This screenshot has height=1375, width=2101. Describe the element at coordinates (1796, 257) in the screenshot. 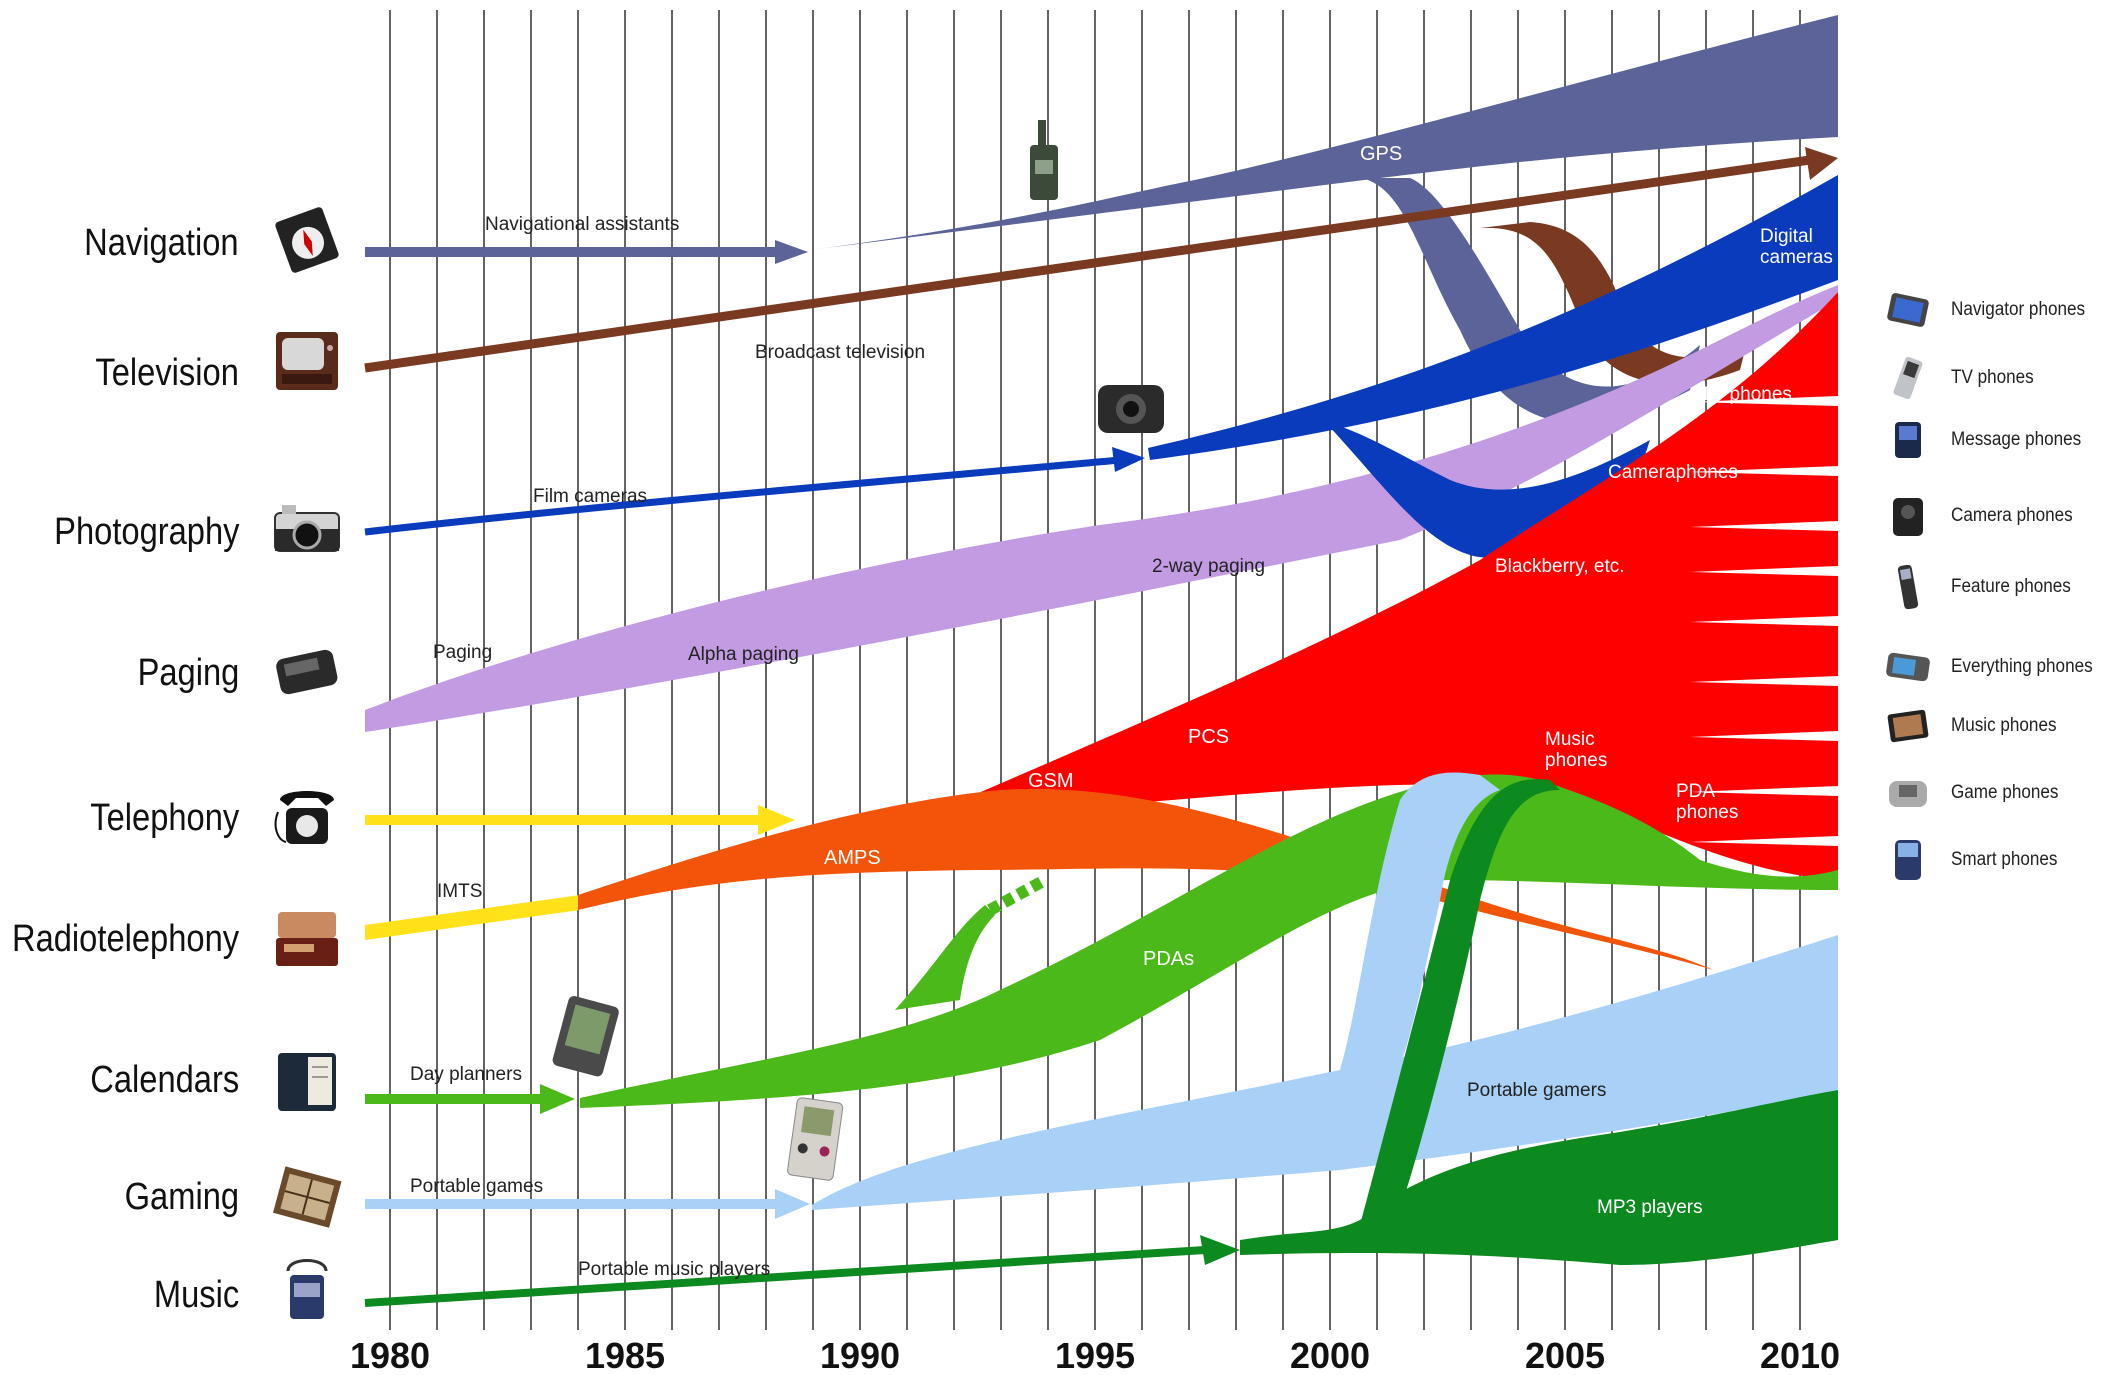

I see `label-digital-cameras-line2: cameras` at that location.